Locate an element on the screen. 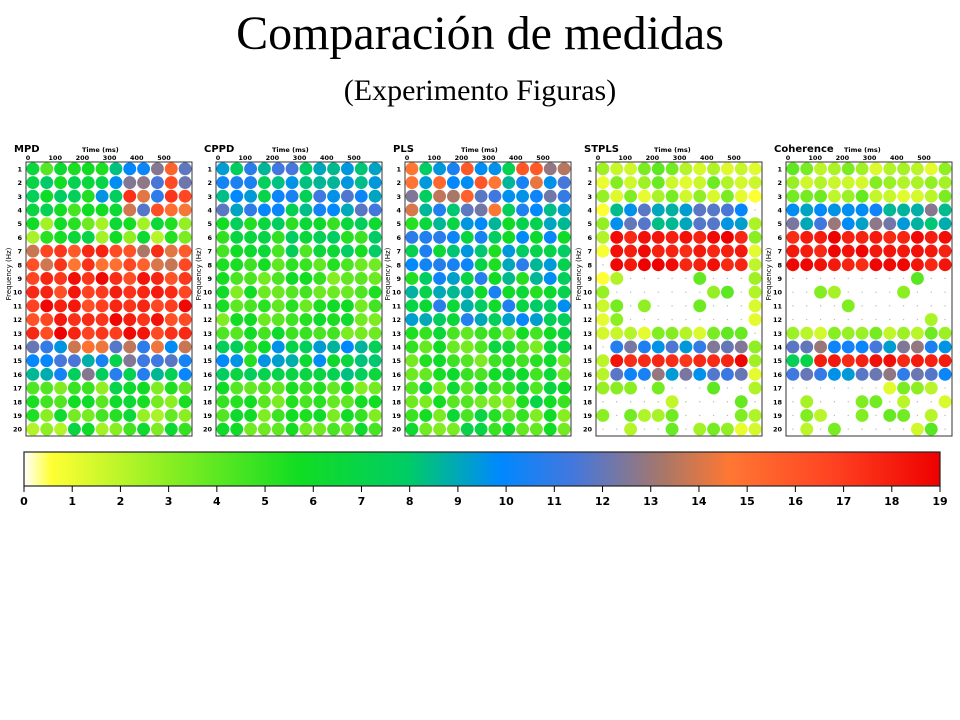  x-tick-label: 0 is located at coordinates (407, 158).